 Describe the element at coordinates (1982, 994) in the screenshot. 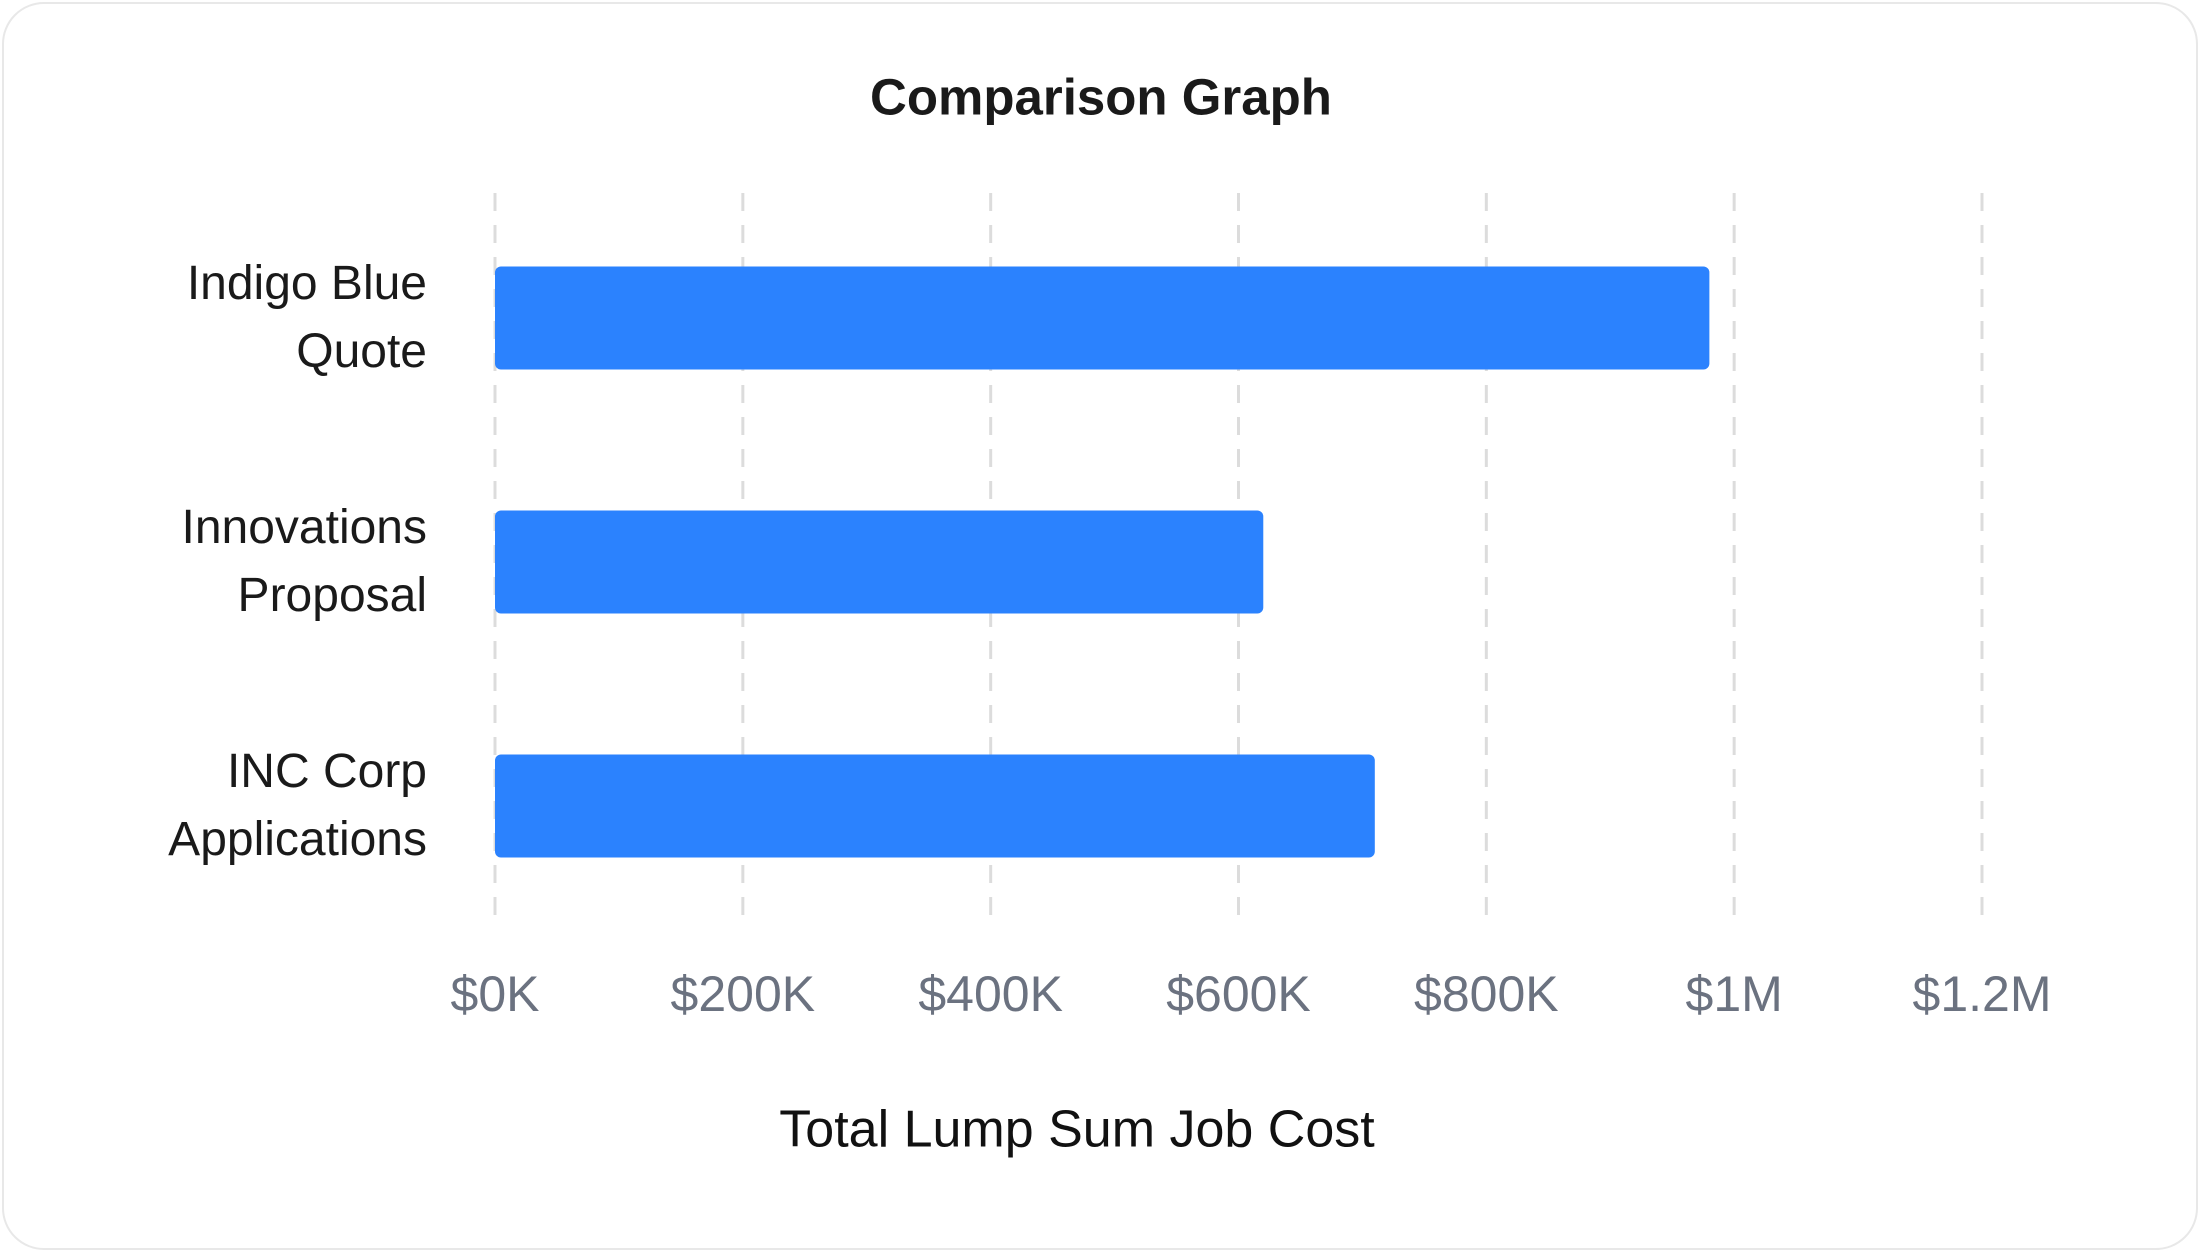

I see `x-tick-label: $1.2M` at that location.